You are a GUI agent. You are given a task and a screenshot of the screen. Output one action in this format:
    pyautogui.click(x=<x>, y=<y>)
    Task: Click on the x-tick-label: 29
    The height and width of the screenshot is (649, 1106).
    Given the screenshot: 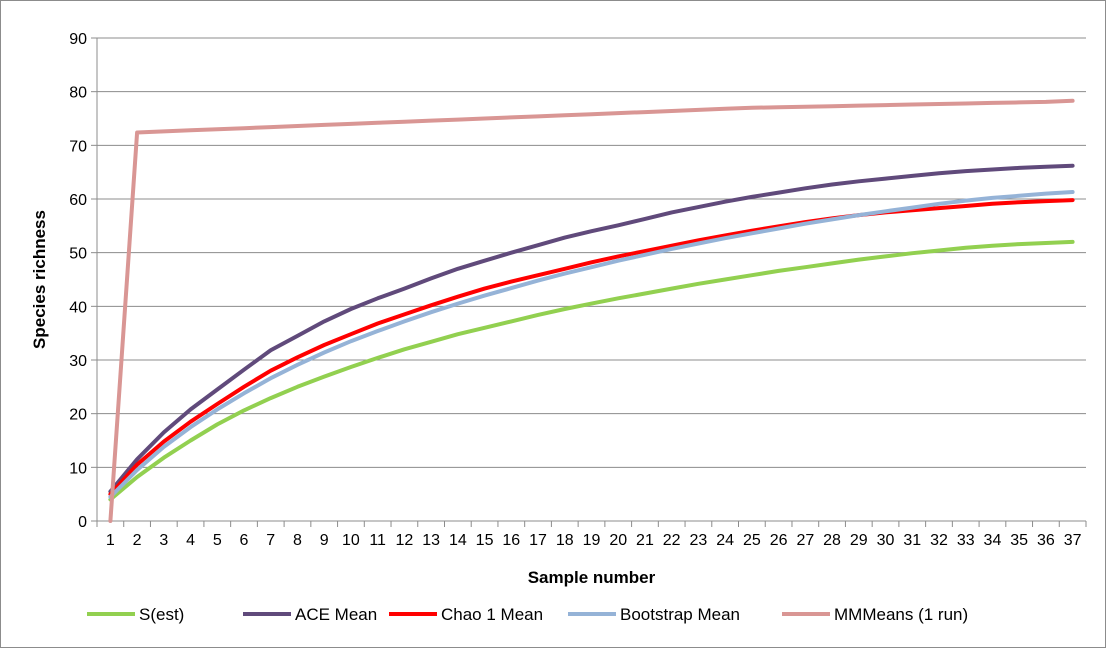 What is the action you would take?
    pyautogui.click(x=859, y=540)
    